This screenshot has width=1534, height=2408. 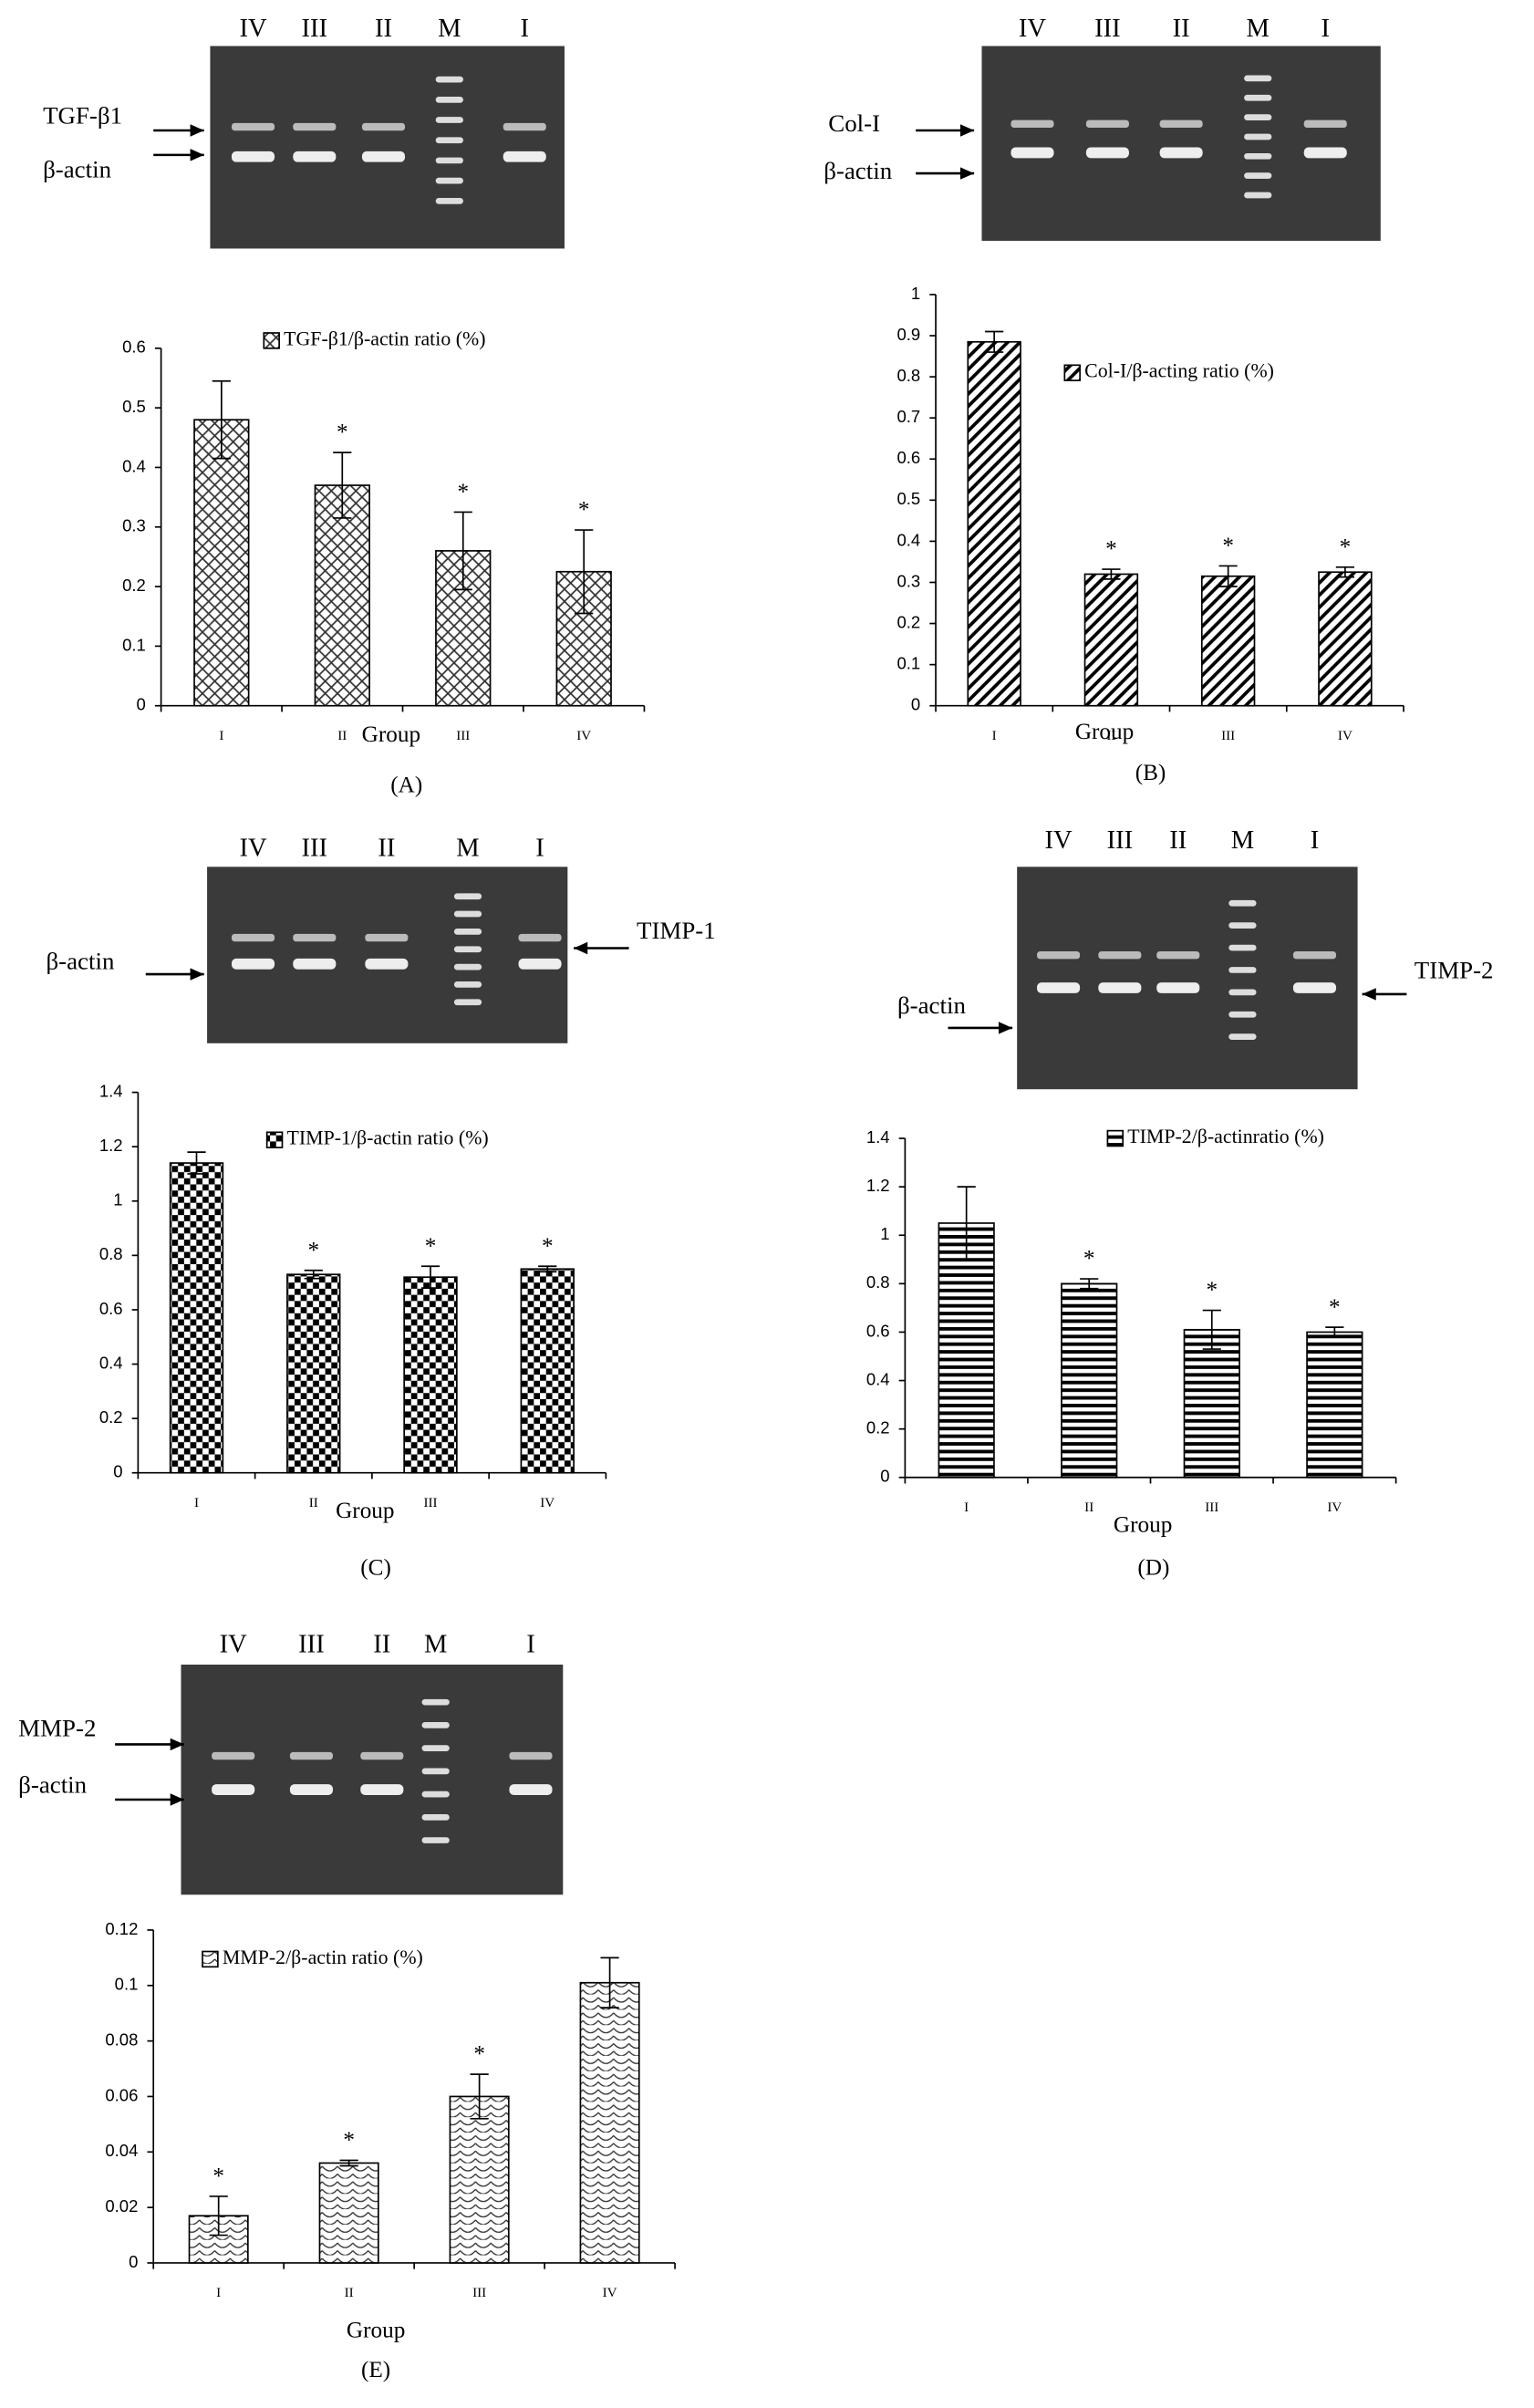 What do you see at coordinates (463, 736) in the screenshot?
I see `x-tick-label: III` at bounding box center [463, 736].